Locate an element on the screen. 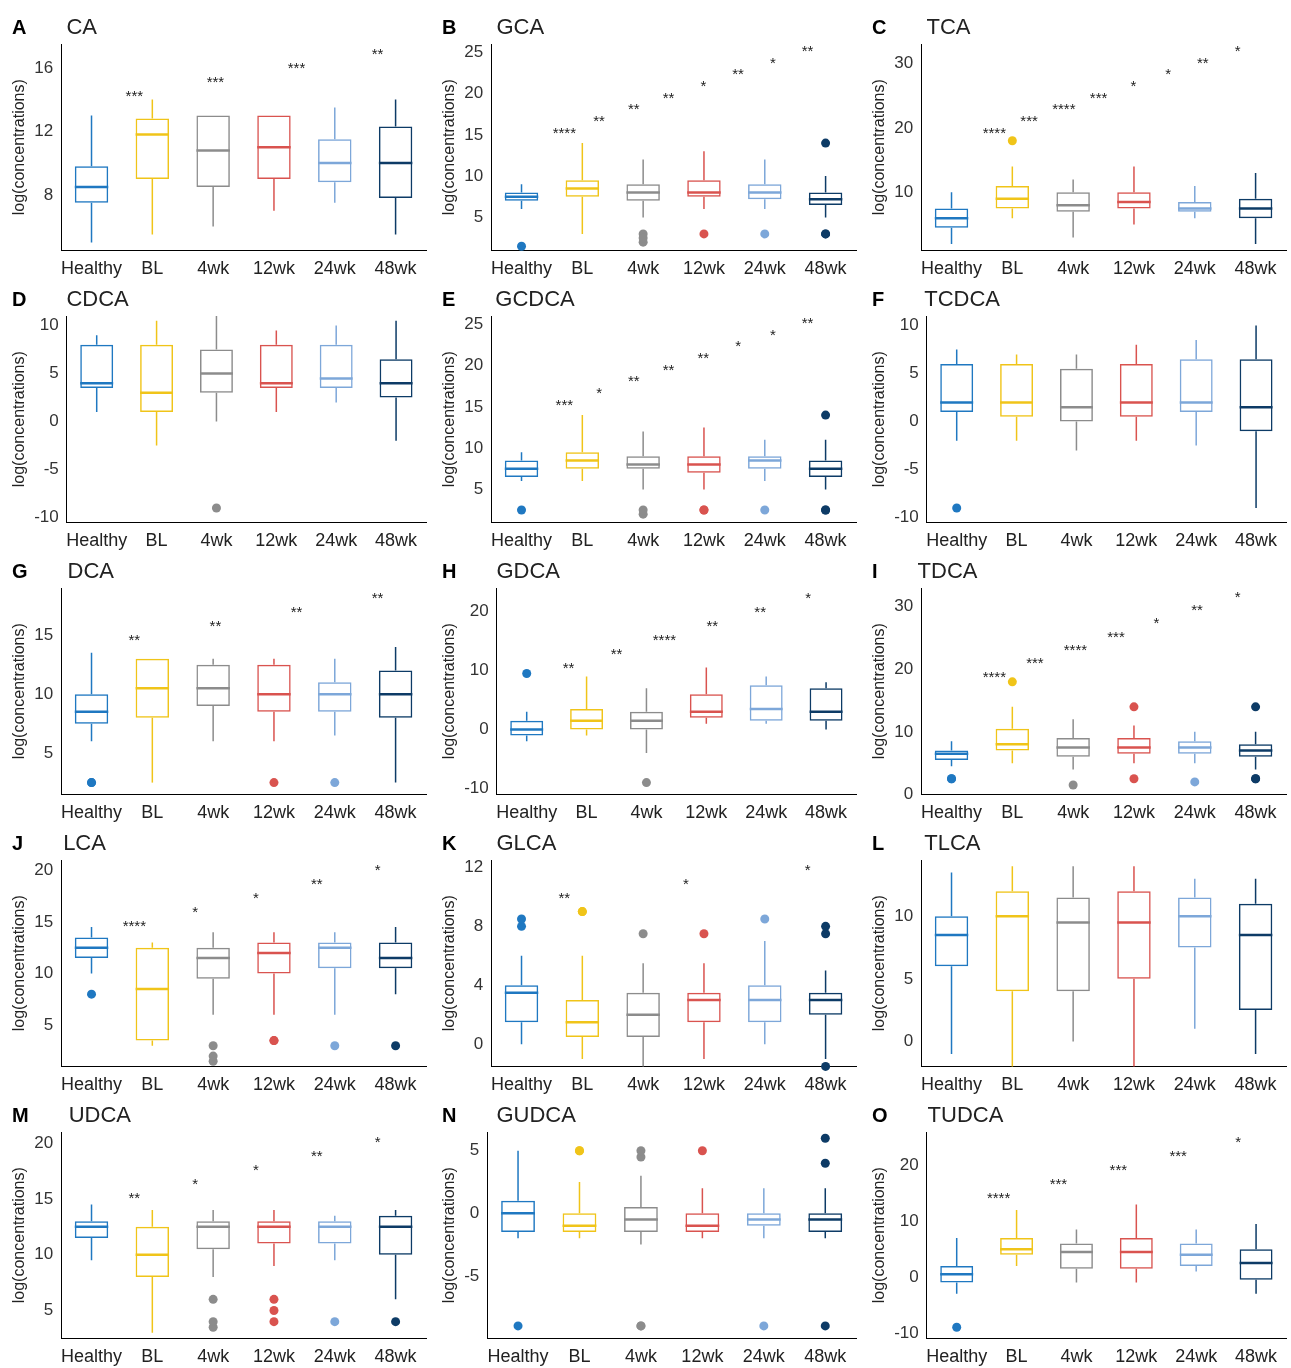 This screenshot has height=1368, width=1291. chart-title: GUDCA is located at coordinates (536, 1115).